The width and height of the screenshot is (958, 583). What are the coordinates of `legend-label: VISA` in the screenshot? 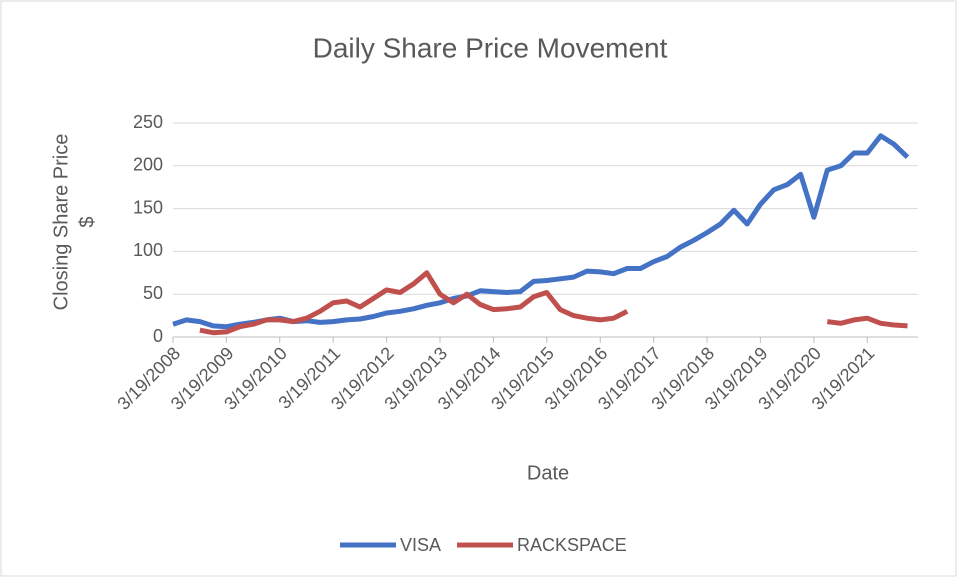 It's located at (420, 545).